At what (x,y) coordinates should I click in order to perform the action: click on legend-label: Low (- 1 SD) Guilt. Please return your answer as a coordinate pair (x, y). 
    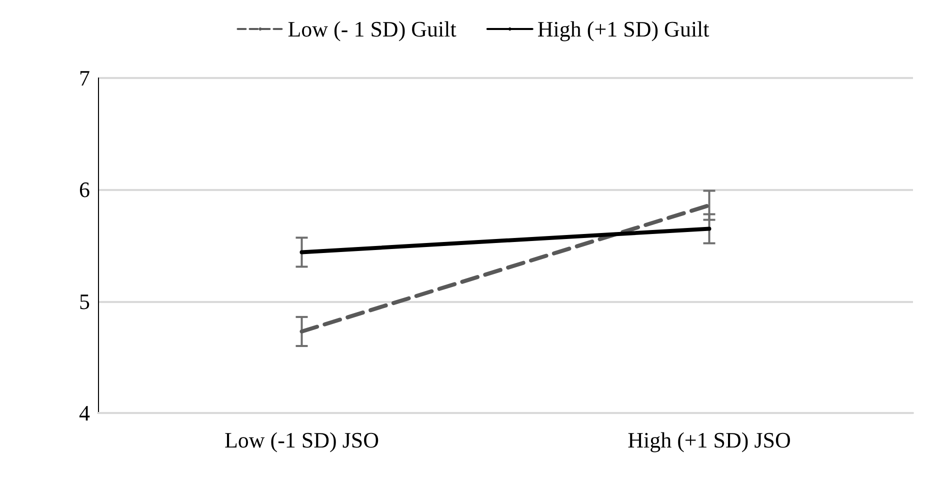
    Looking at the image, I should click on (372, 29).